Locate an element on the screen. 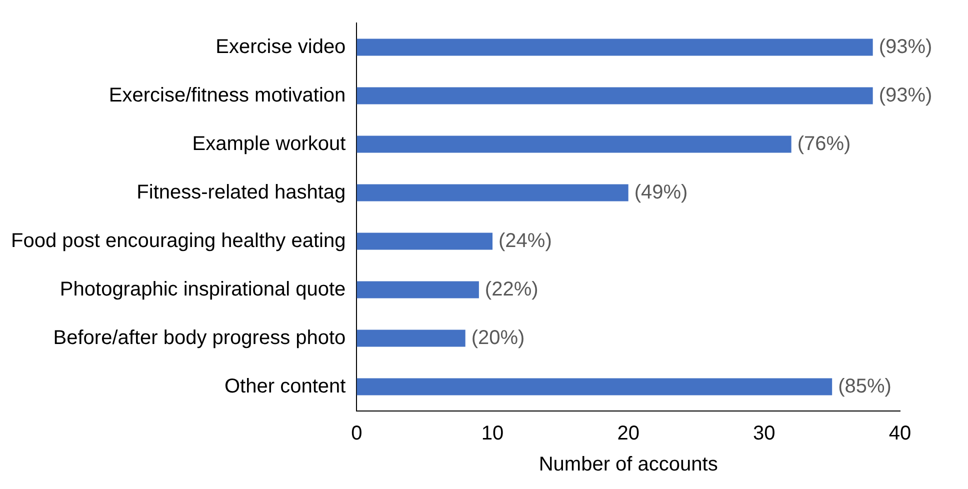  x-axis-title: Number of accounts is located at coordinates (628, 465).